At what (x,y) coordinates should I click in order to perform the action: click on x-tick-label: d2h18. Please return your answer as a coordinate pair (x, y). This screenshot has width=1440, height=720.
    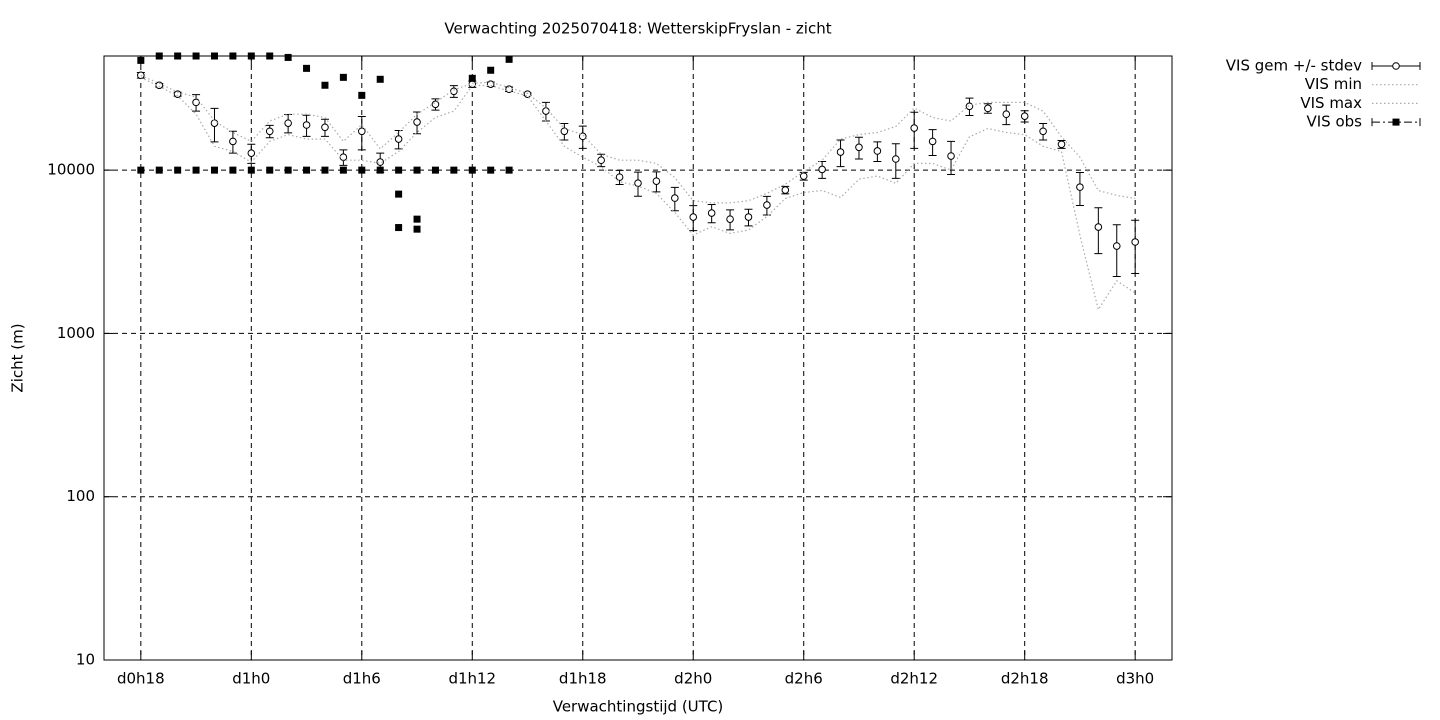
    Looking at the image, I should click on (1025, 679).